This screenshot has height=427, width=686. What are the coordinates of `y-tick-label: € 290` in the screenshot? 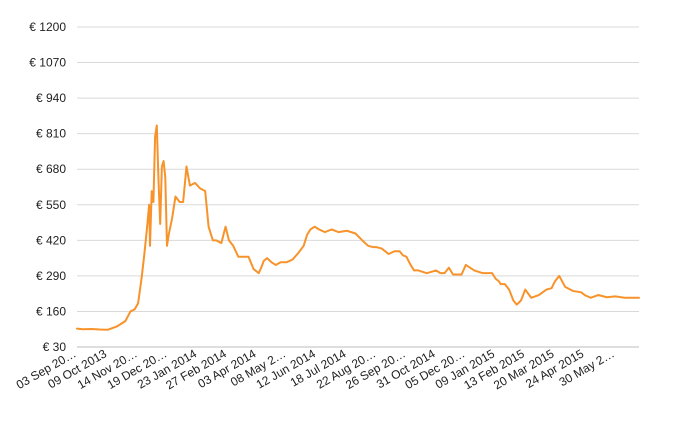 It's located at (51, 276).